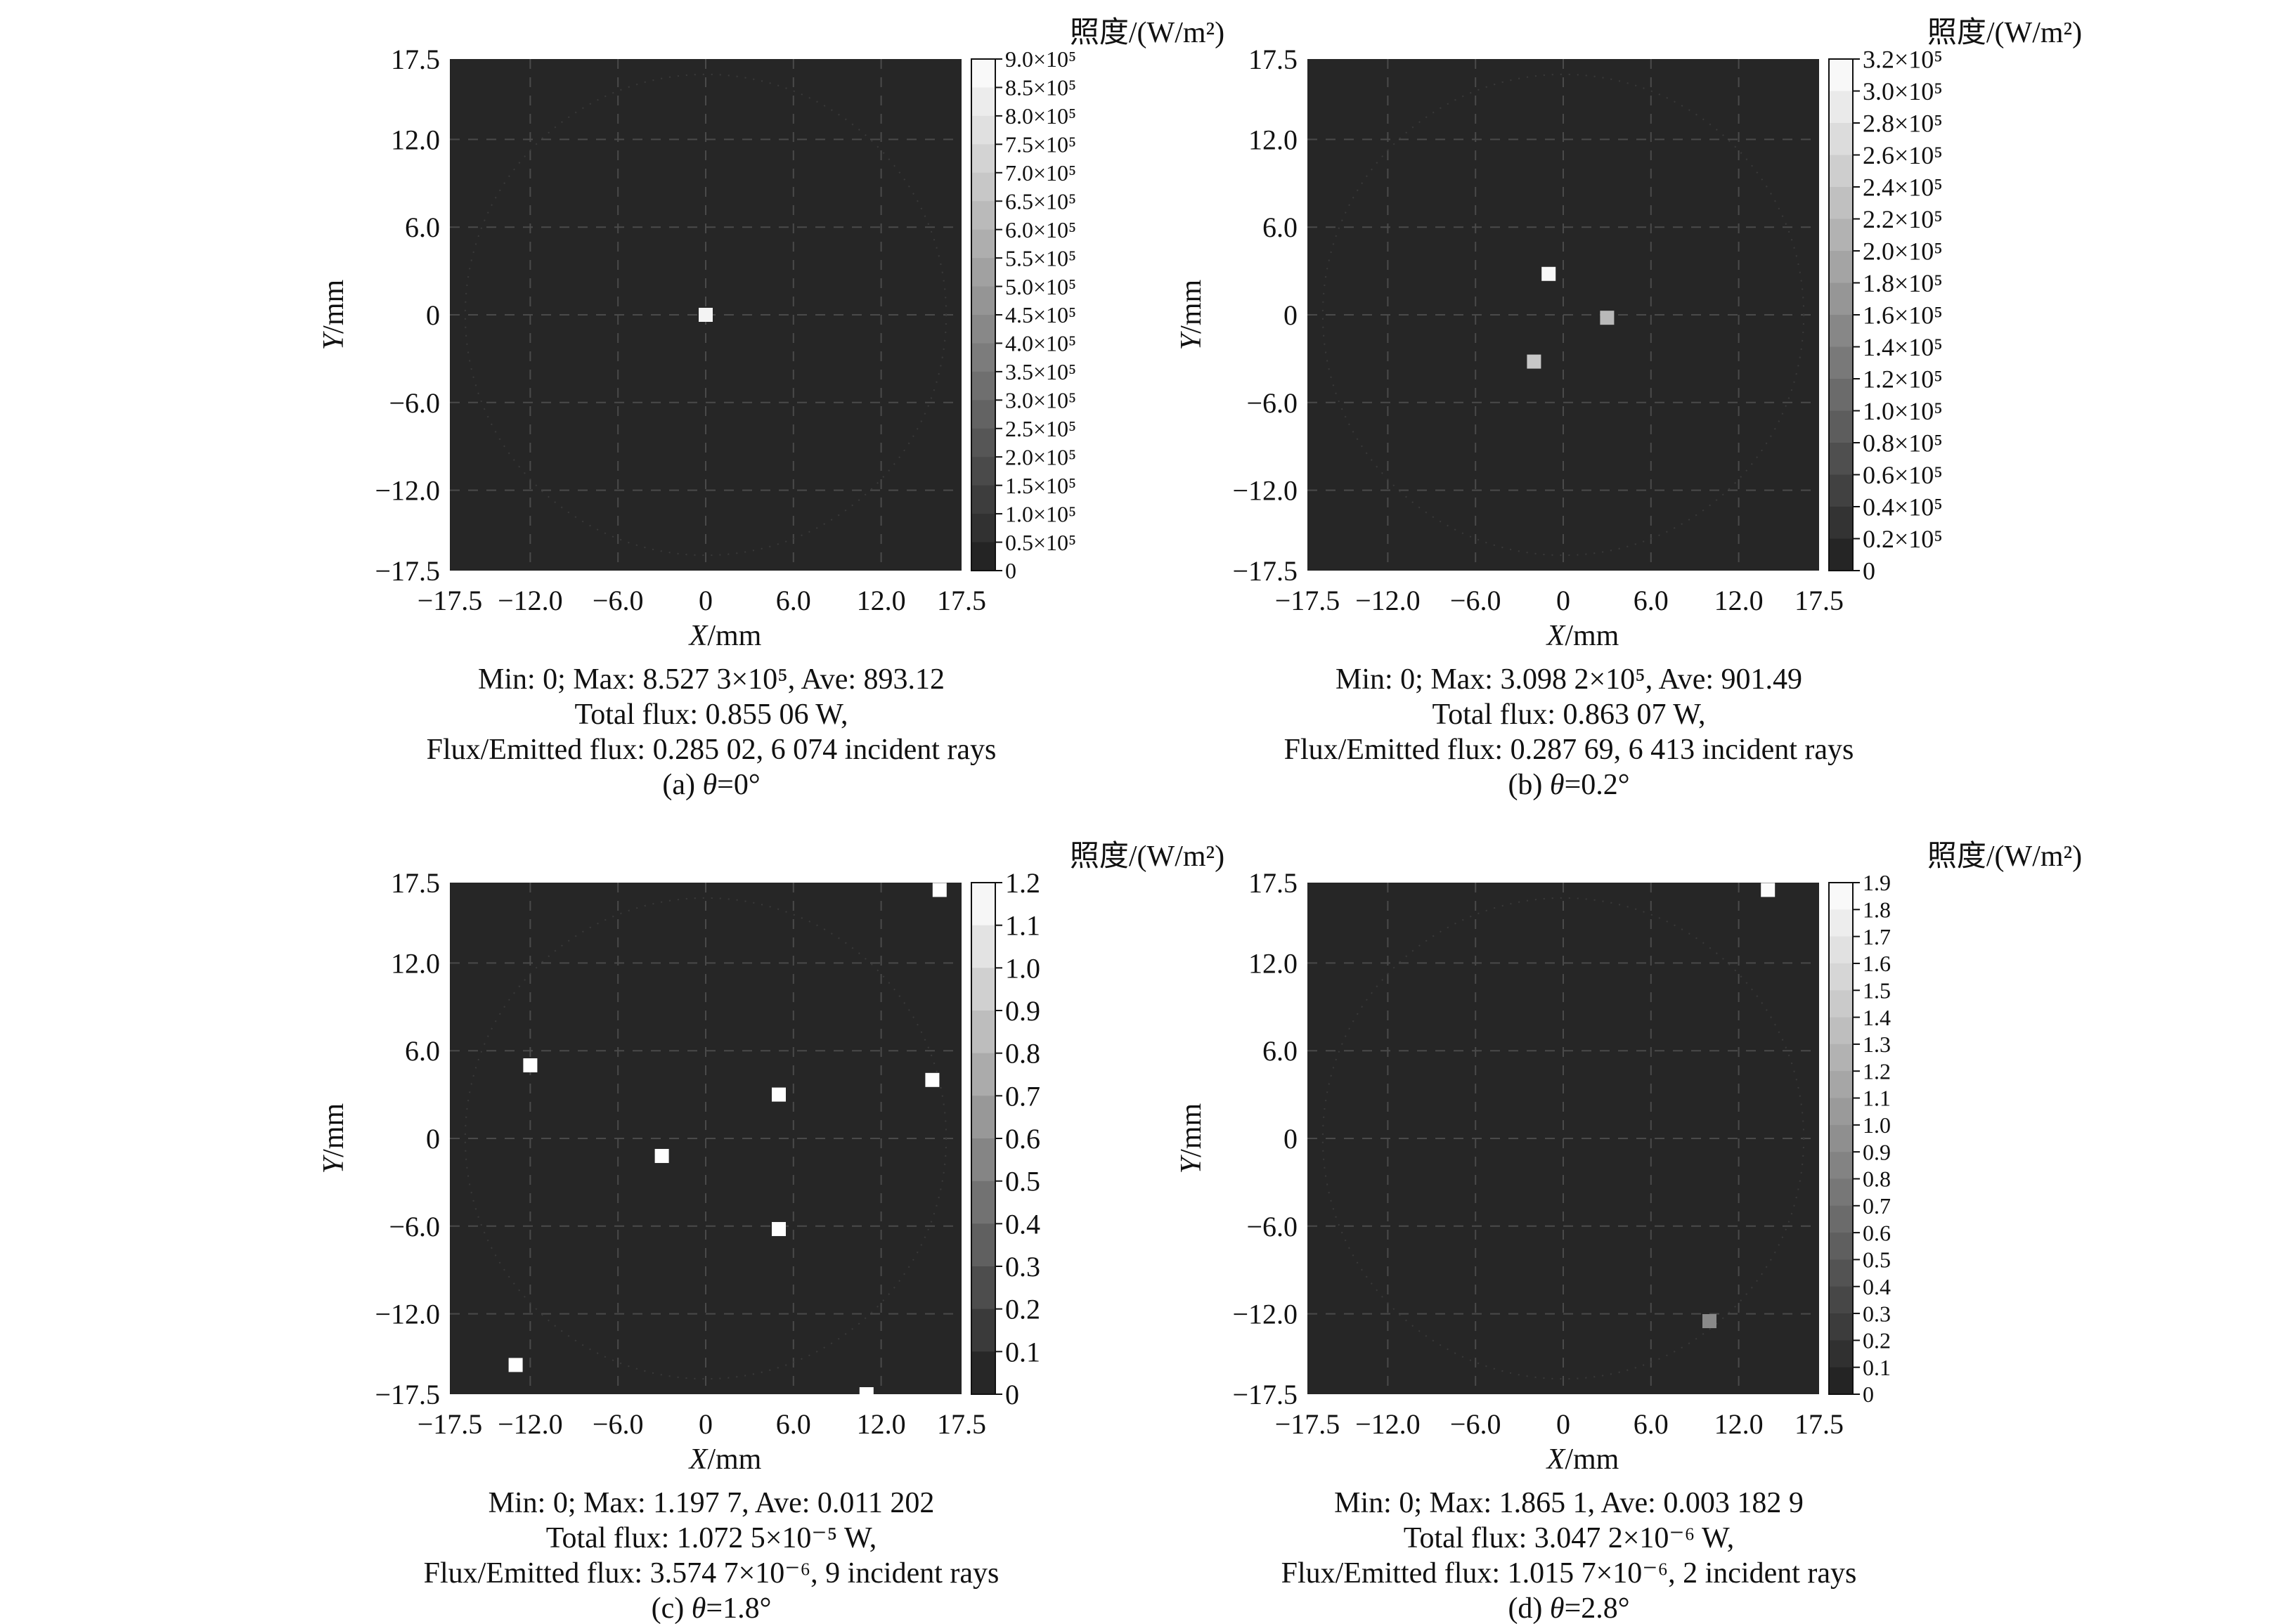  Describe the element at coordinates (1877, 936) in the screenshot. I see `colorbar-tick-label: 1.7` at that location.